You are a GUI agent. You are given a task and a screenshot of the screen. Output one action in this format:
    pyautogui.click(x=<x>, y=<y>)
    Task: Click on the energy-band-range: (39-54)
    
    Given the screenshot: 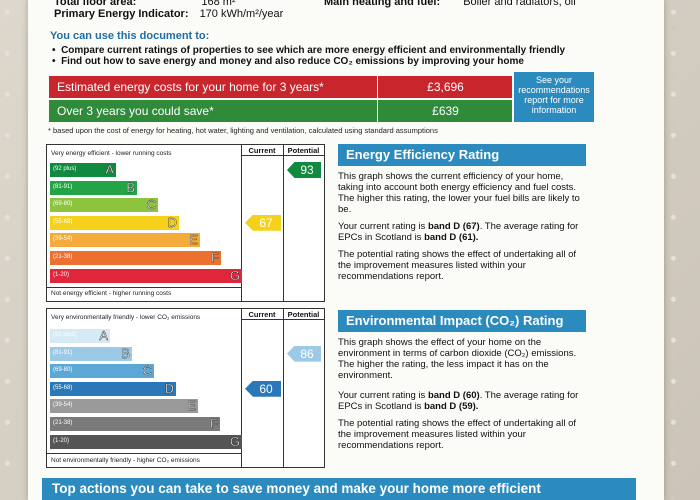 What is the action you would take?
    pyautogui.click(x=63, y=239)
    